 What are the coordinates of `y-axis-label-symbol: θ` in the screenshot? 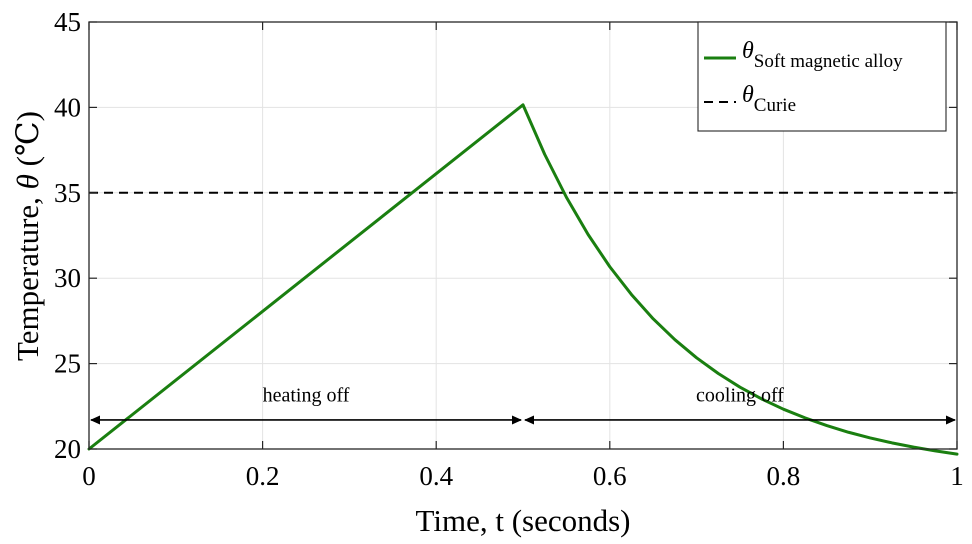 It's located at (27, 181).